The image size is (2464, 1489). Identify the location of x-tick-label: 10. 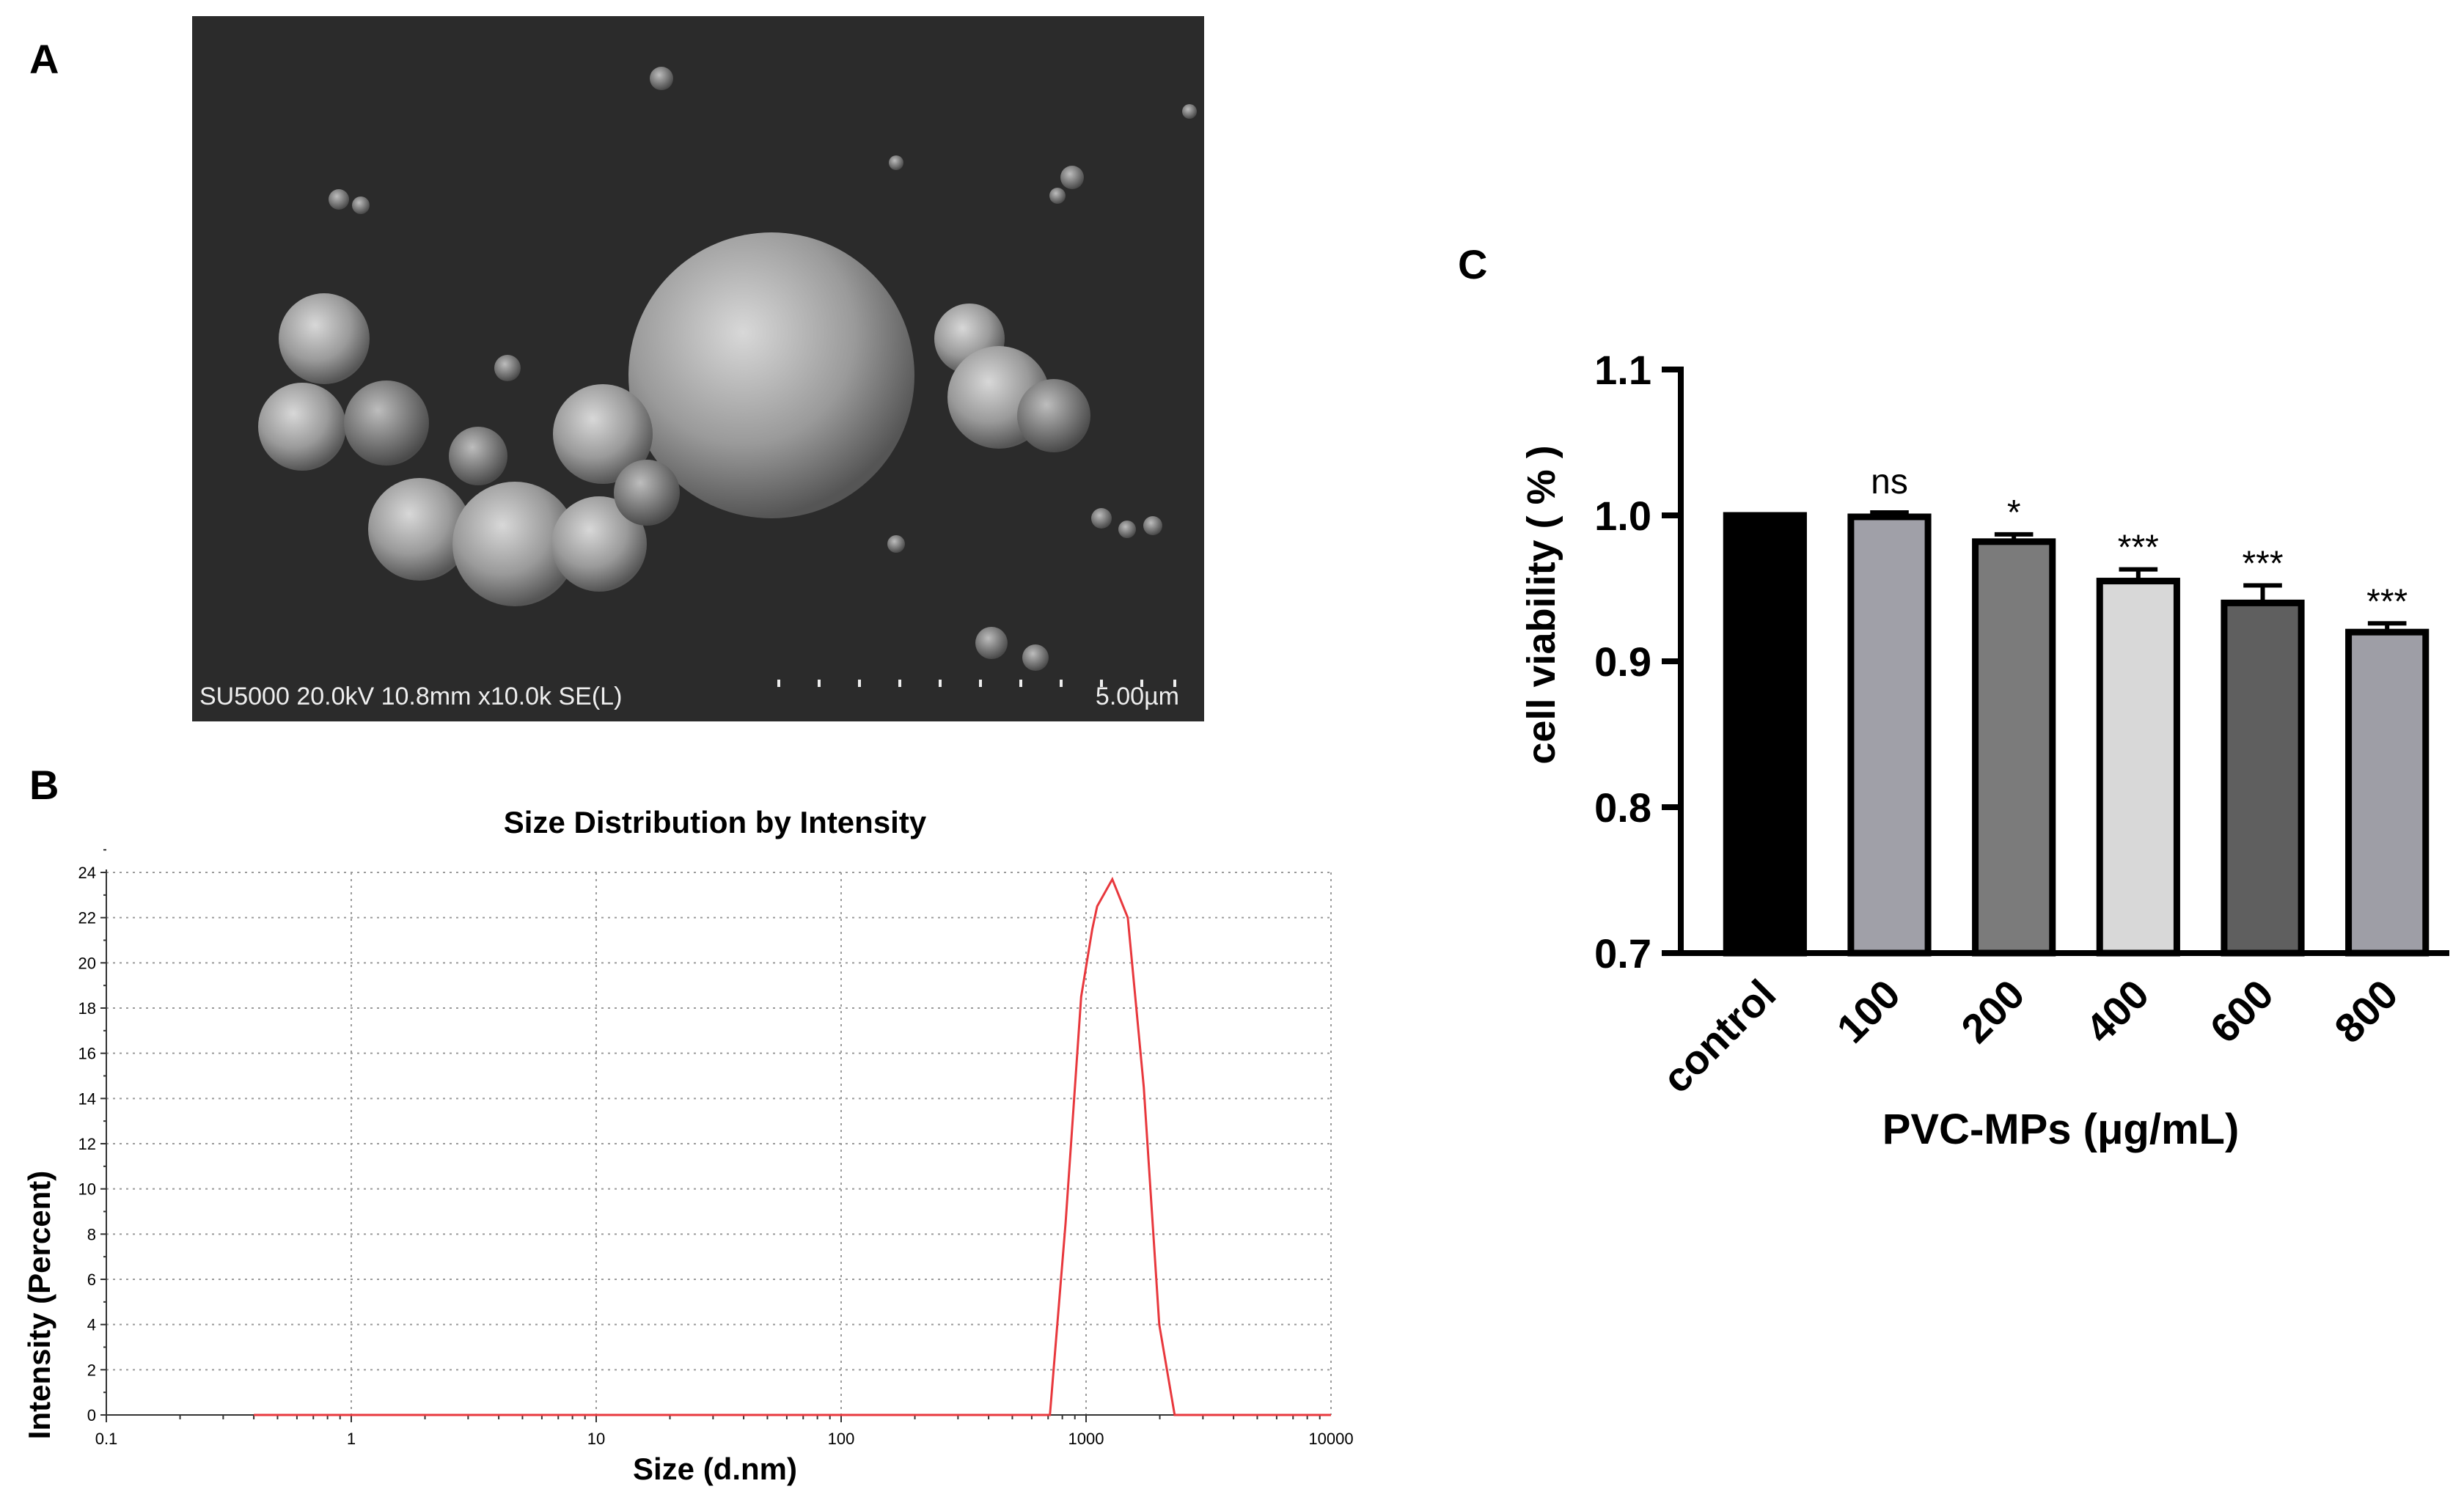
(596, 1439).